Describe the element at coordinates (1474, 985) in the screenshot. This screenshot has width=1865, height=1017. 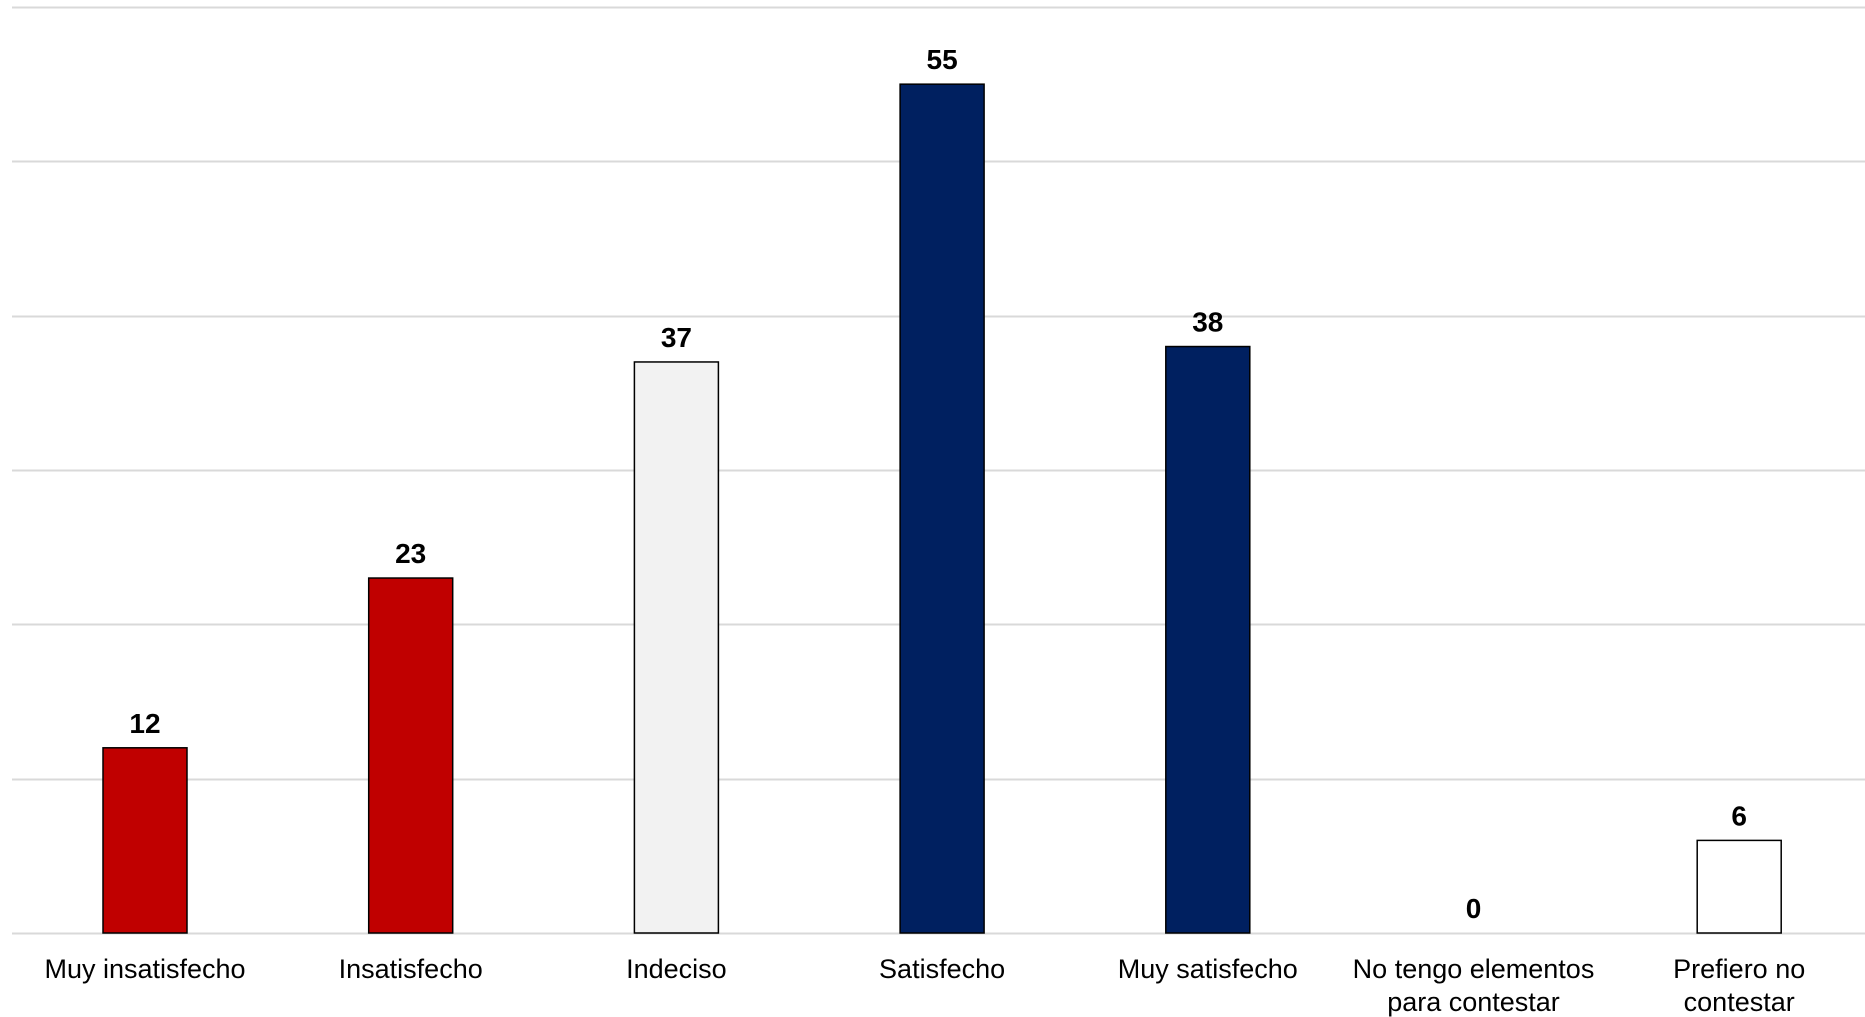
I see `category-label: No tengo elementos para contestar` at that location.